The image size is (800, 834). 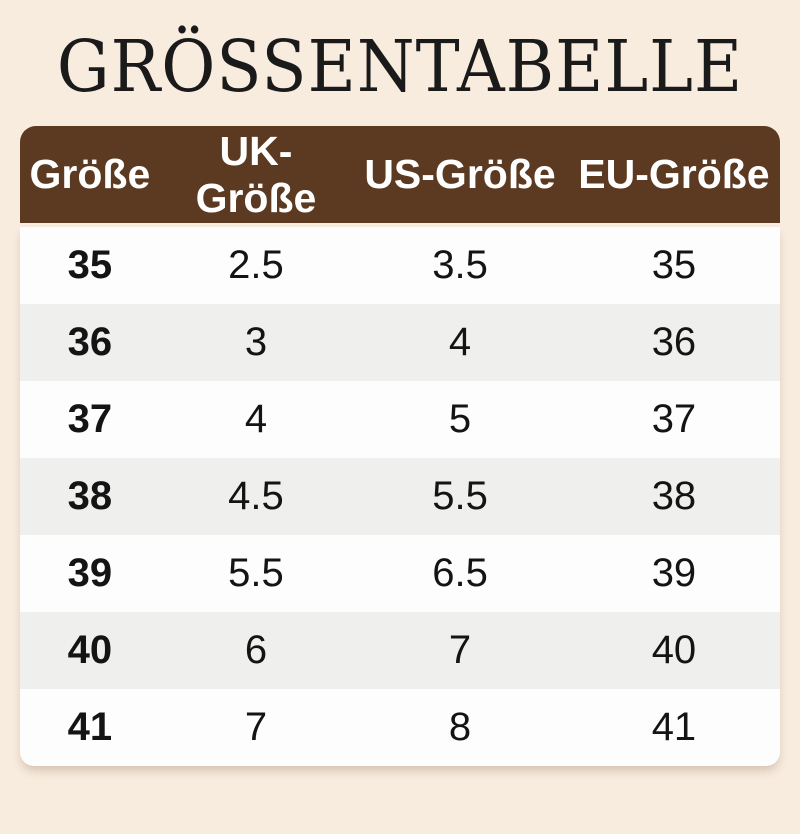 I want to click on table-row: 39 5.5 6.5 39, so click(x=400, y=573).